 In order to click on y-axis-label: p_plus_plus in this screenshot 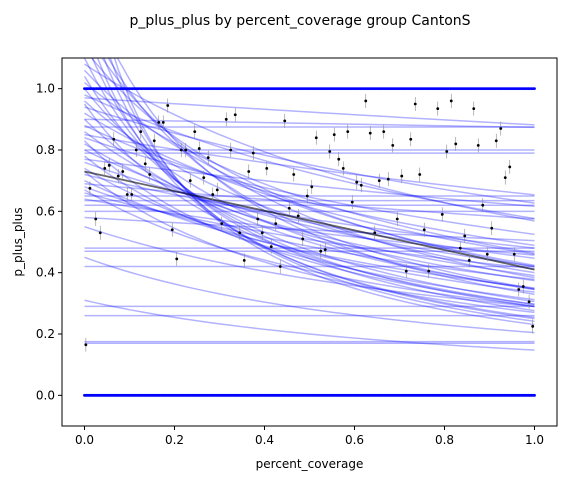, I will do `click(18, 241)`.